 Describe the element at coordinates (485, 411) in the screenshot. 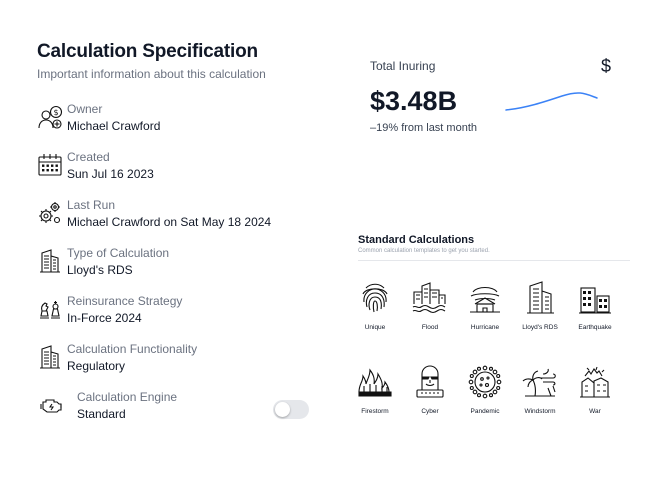

I see `template-label: Pandemic` at that location.